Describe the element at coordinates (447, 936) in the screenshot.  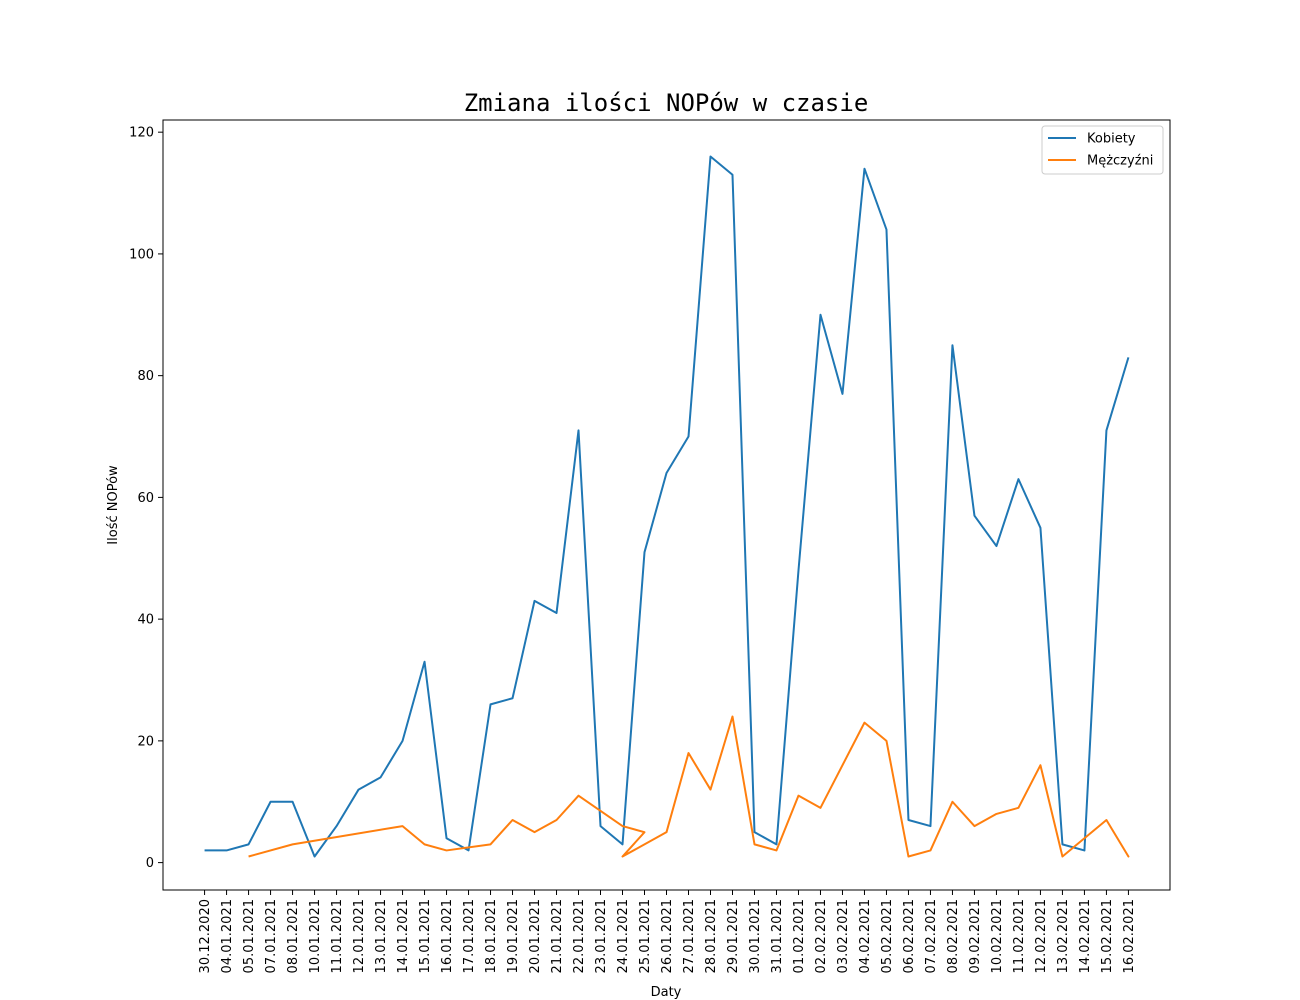
I see `x-tick-label: 16.01.2021` at that location.